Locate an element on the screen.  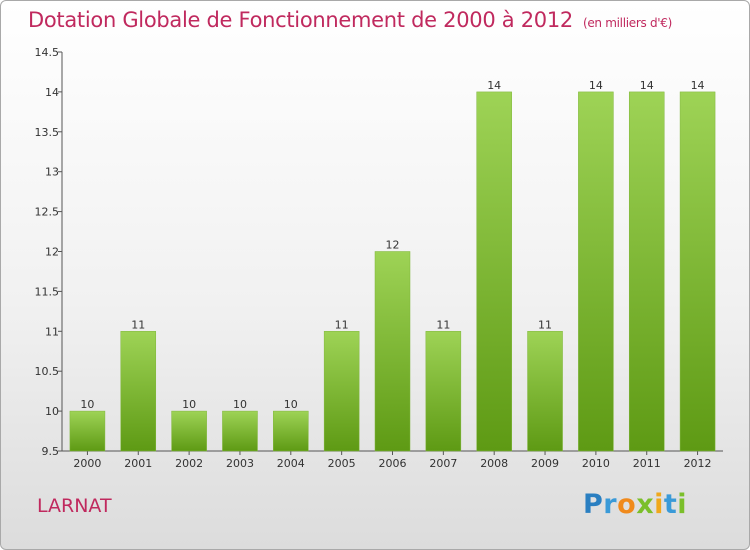
proxiti-logo: Proxiti is located at coordinates (635, 504).